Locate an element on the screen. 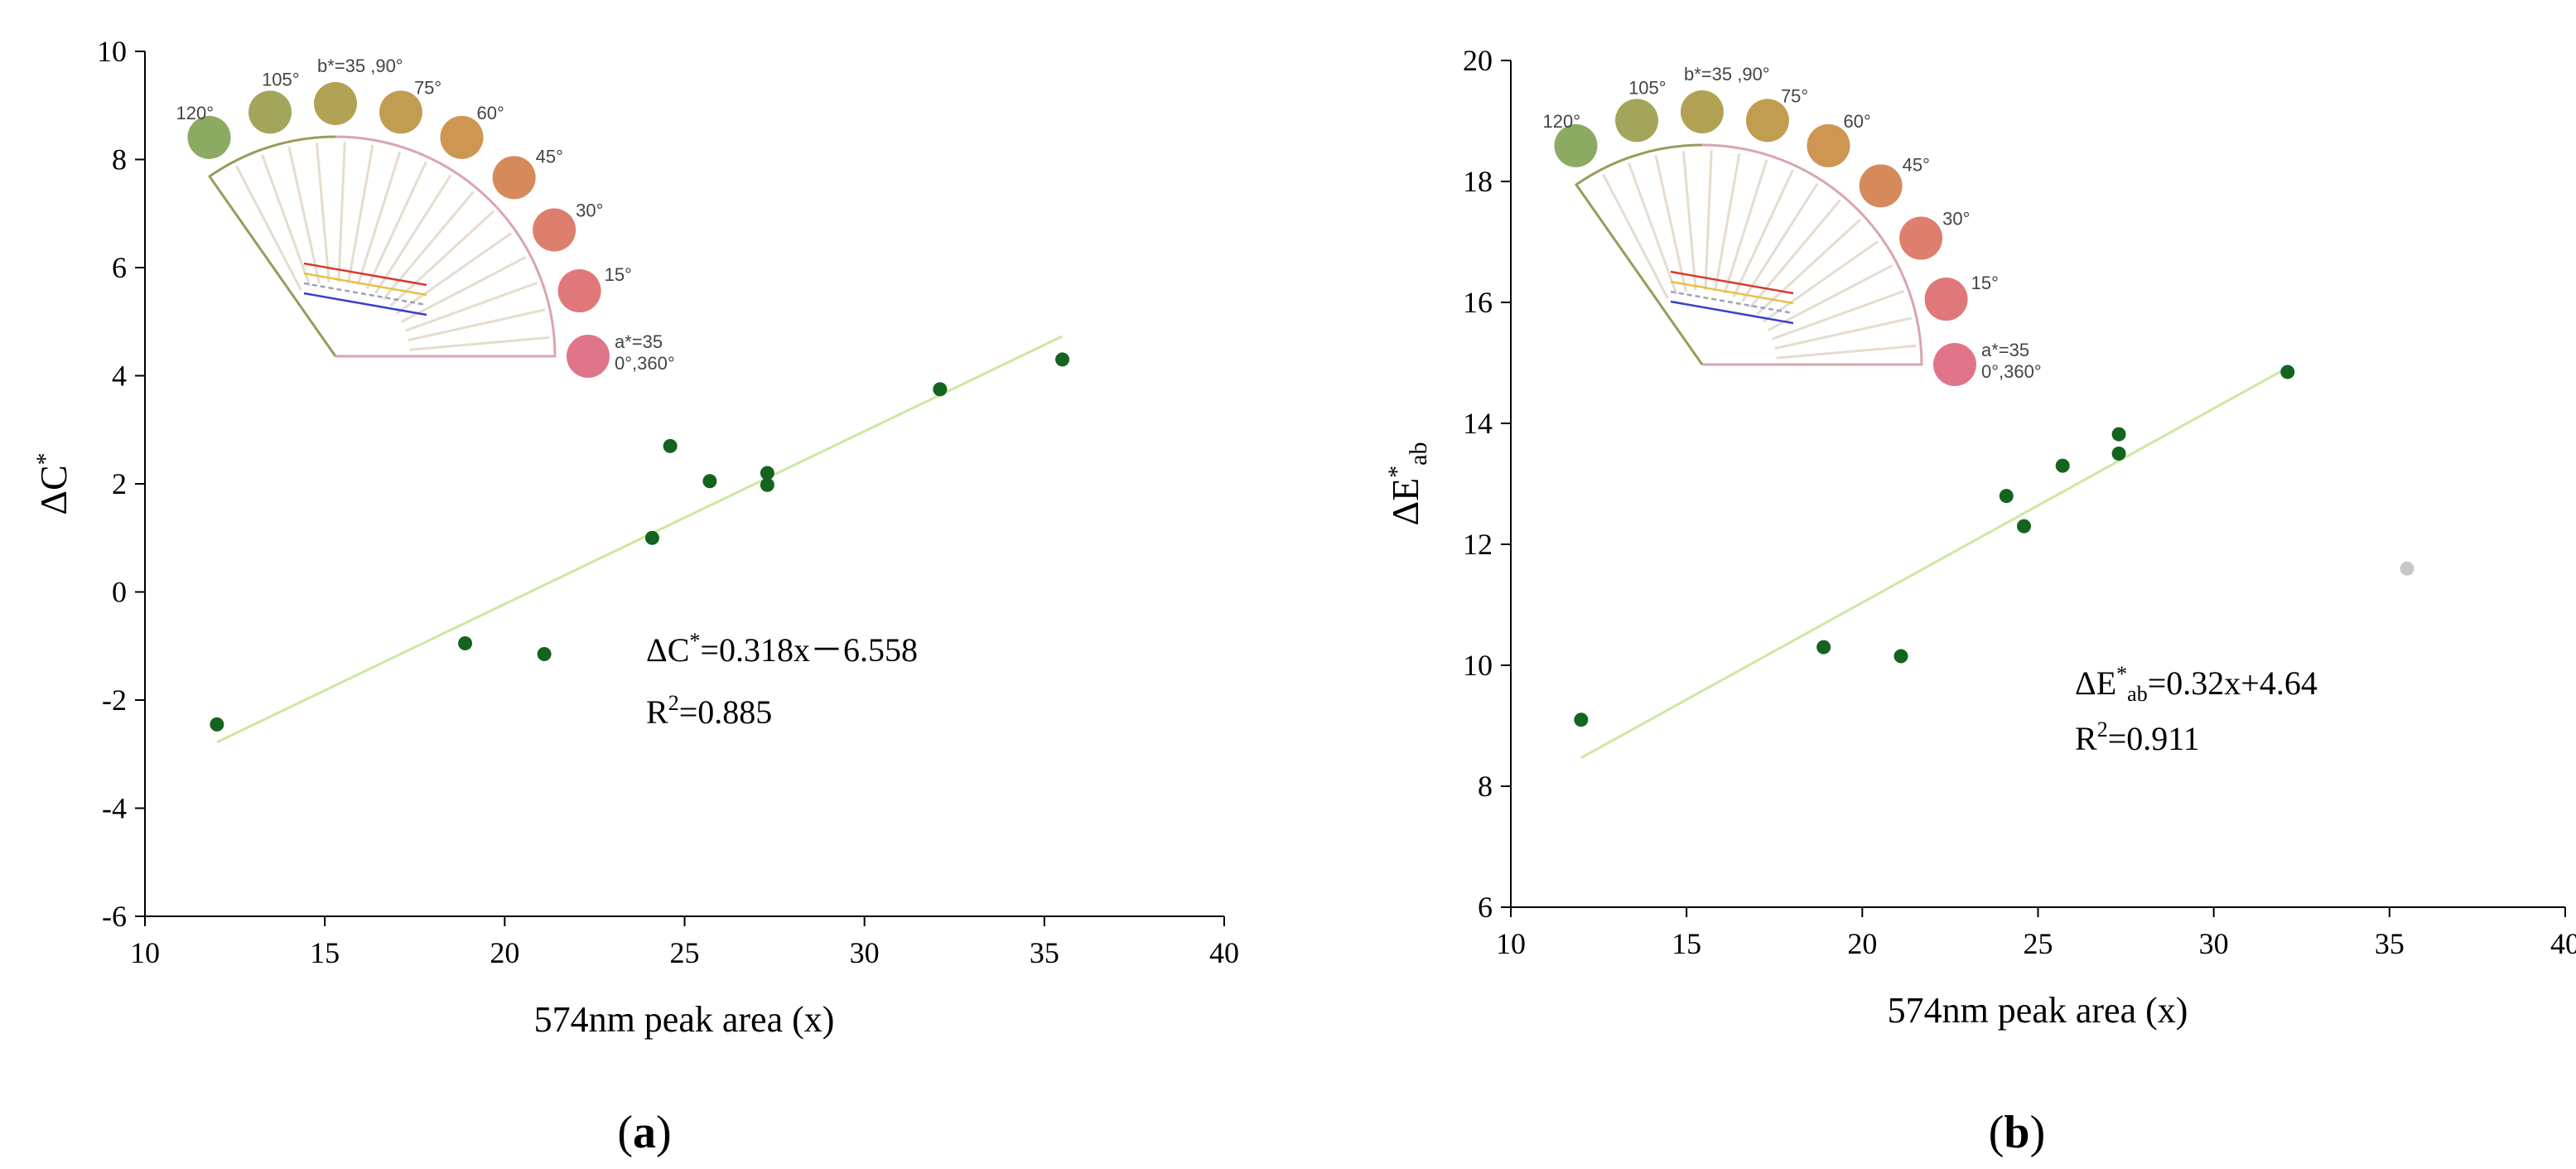 The height and width of the screenshot is (1169, 2576). hue-swatch-75-b is located at coordinates (1767, 121).